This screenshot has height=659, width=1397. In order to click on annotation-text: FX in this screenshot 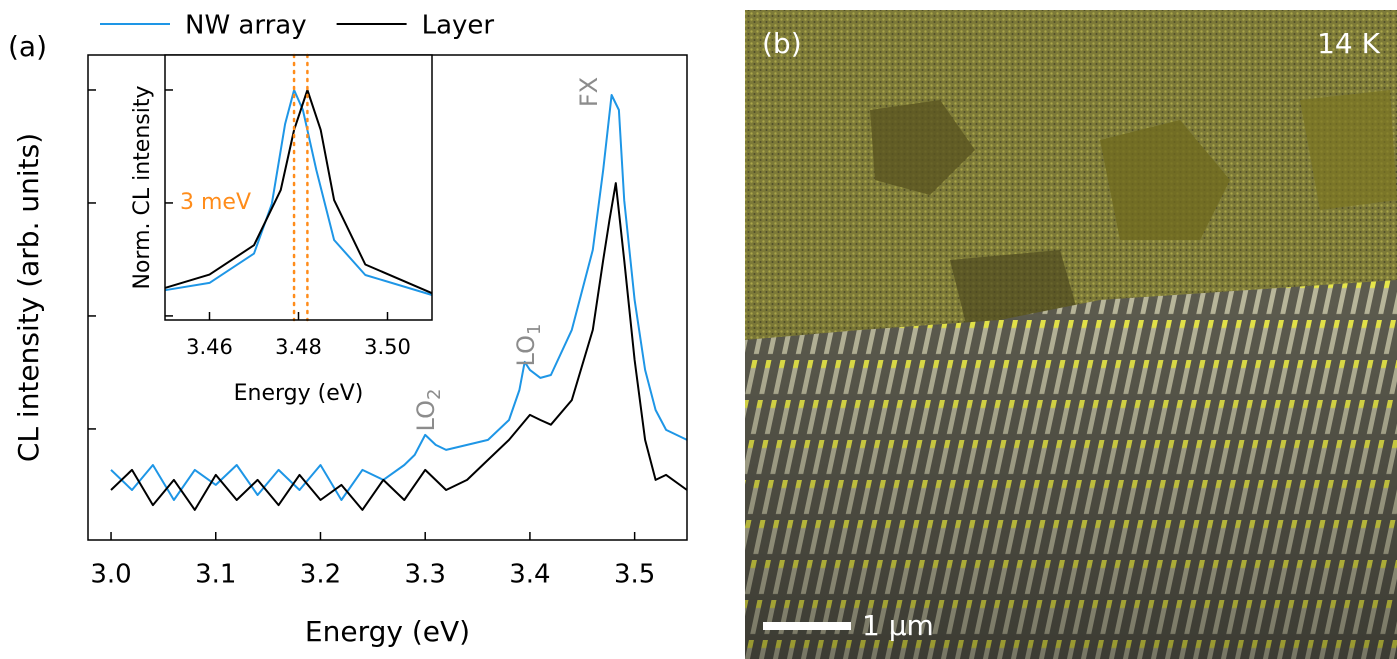, I will do `click(589, 92)`.